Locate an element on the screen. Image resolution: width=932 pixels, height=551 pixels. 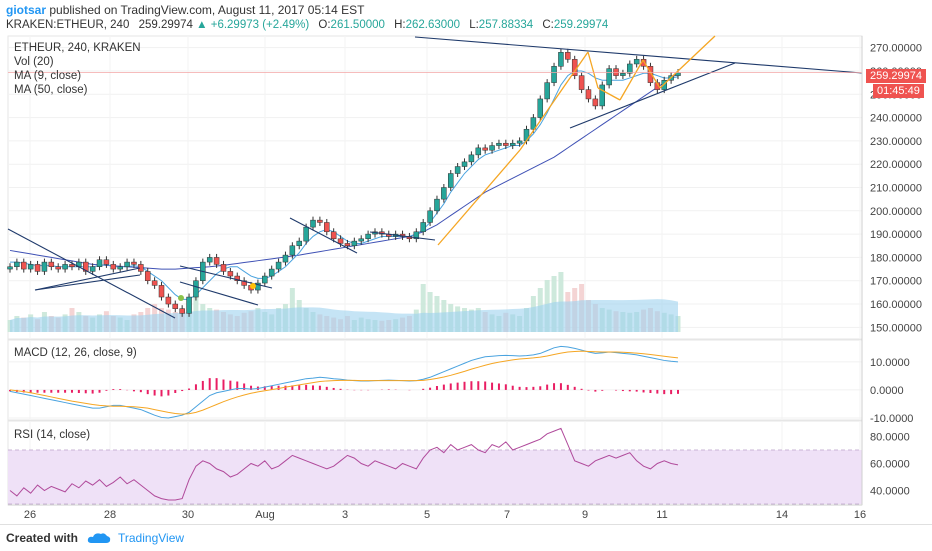
price-tick-label: 200.00000 is located at coordinates (896, 212).